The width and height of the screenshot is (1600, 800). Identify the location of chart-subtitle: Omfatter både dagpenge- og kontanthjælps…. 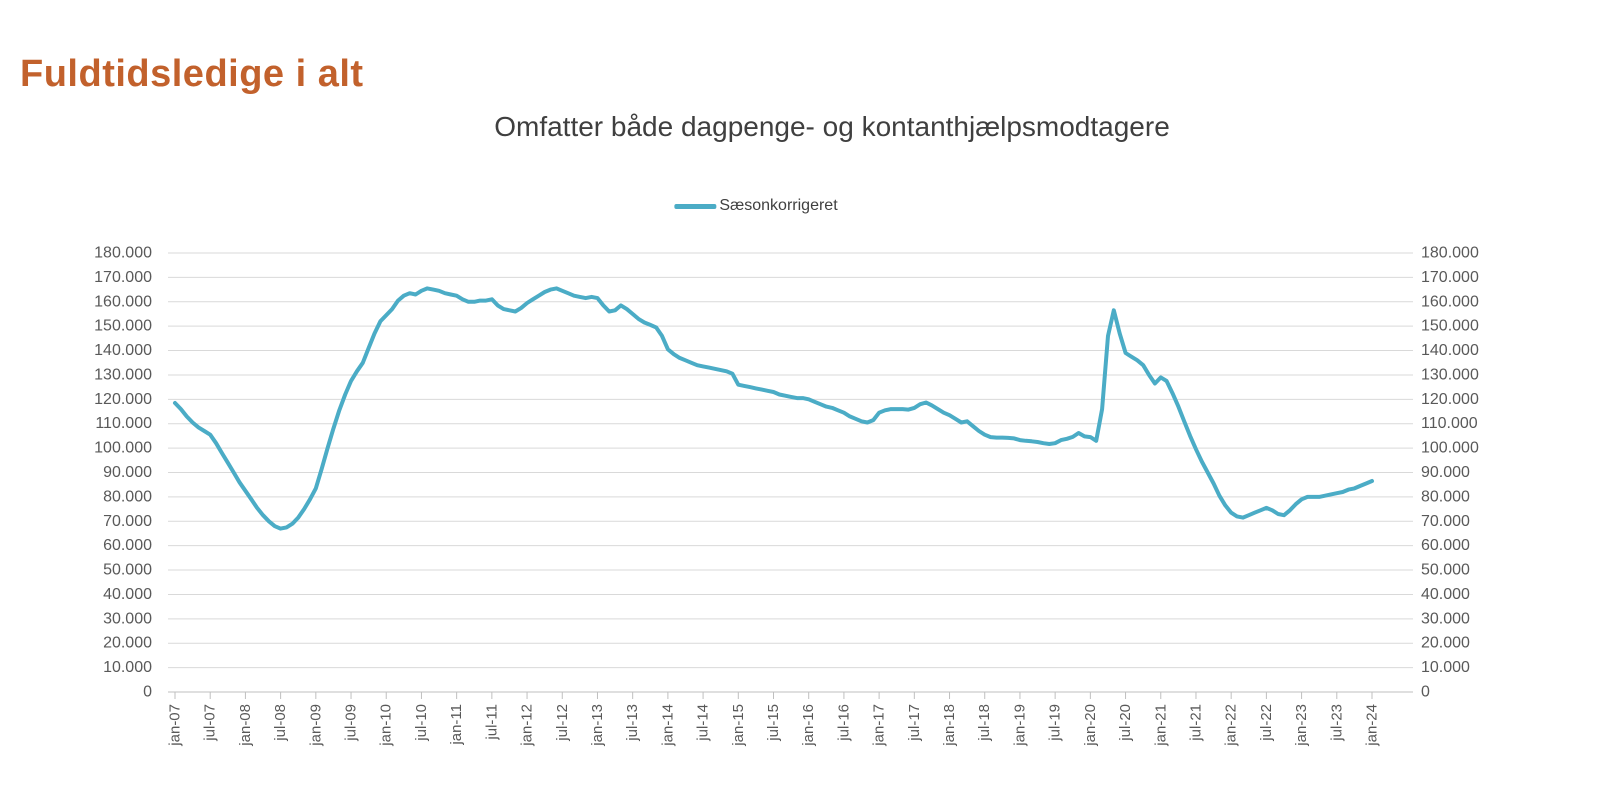
(832, 126).